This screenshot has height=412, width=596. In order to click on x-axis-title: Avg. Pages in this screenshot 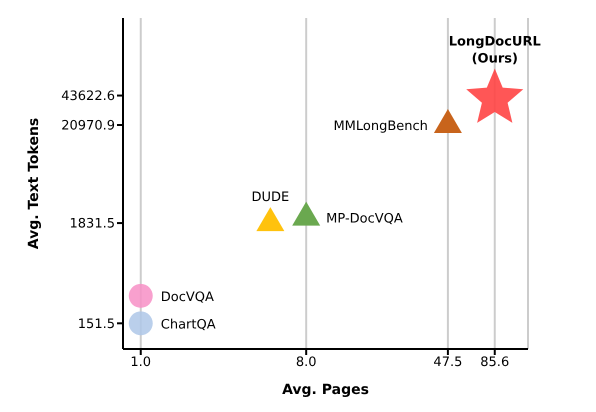, I will do `click(325, 390)`.